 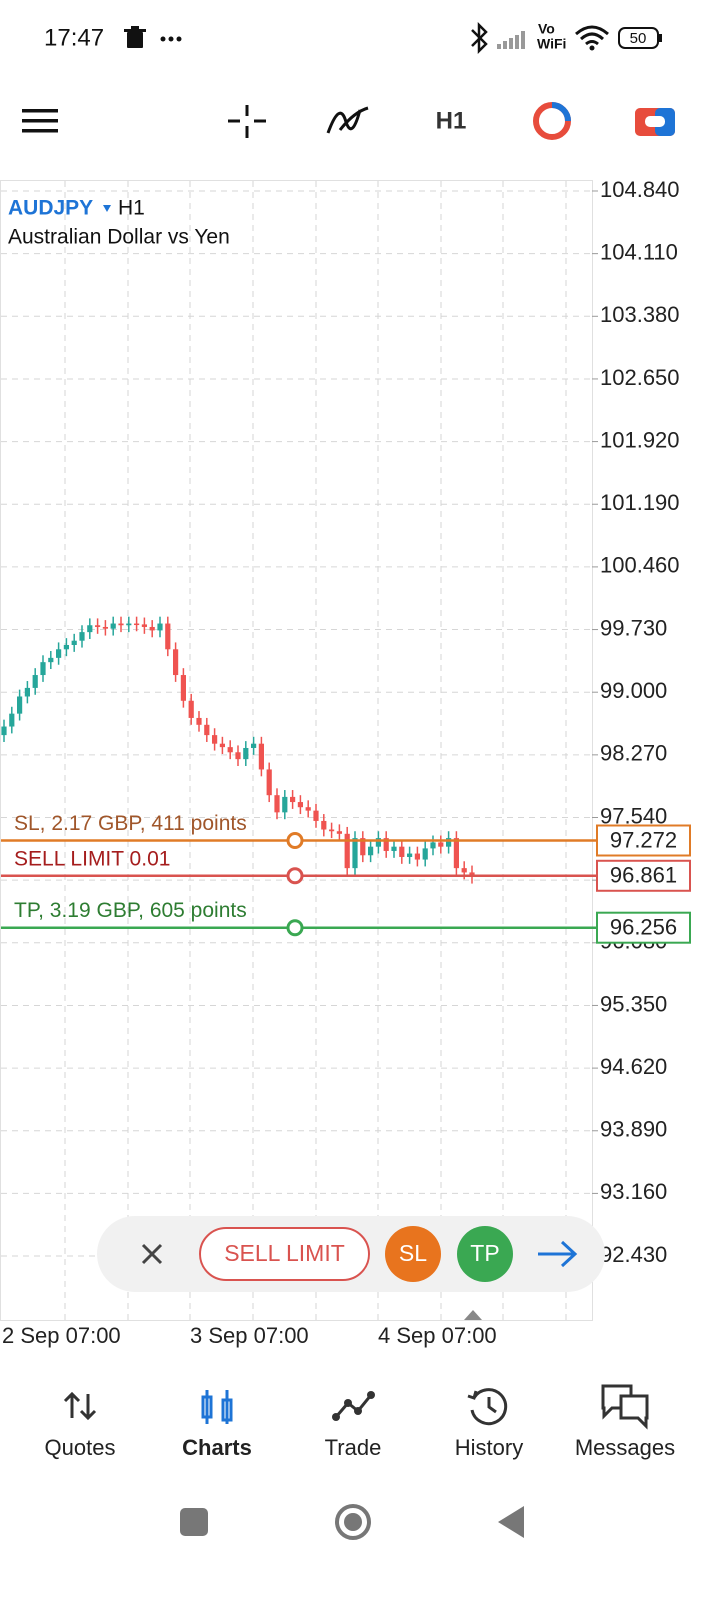 I want to click on quotes-icon, so click(x=80, y=1406).